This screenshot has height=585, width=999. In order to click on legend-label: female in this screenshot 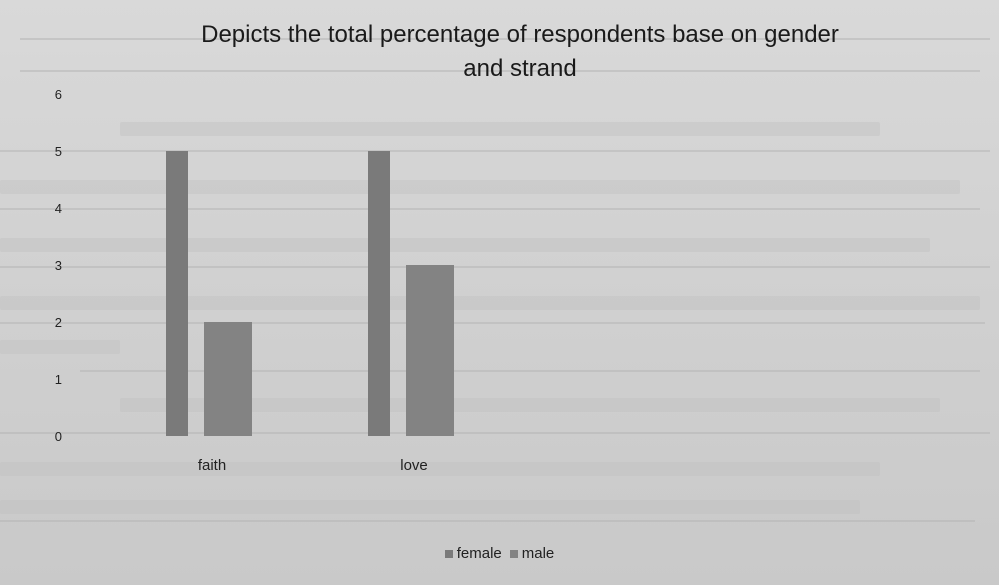, I will do `click(479, 553)`.